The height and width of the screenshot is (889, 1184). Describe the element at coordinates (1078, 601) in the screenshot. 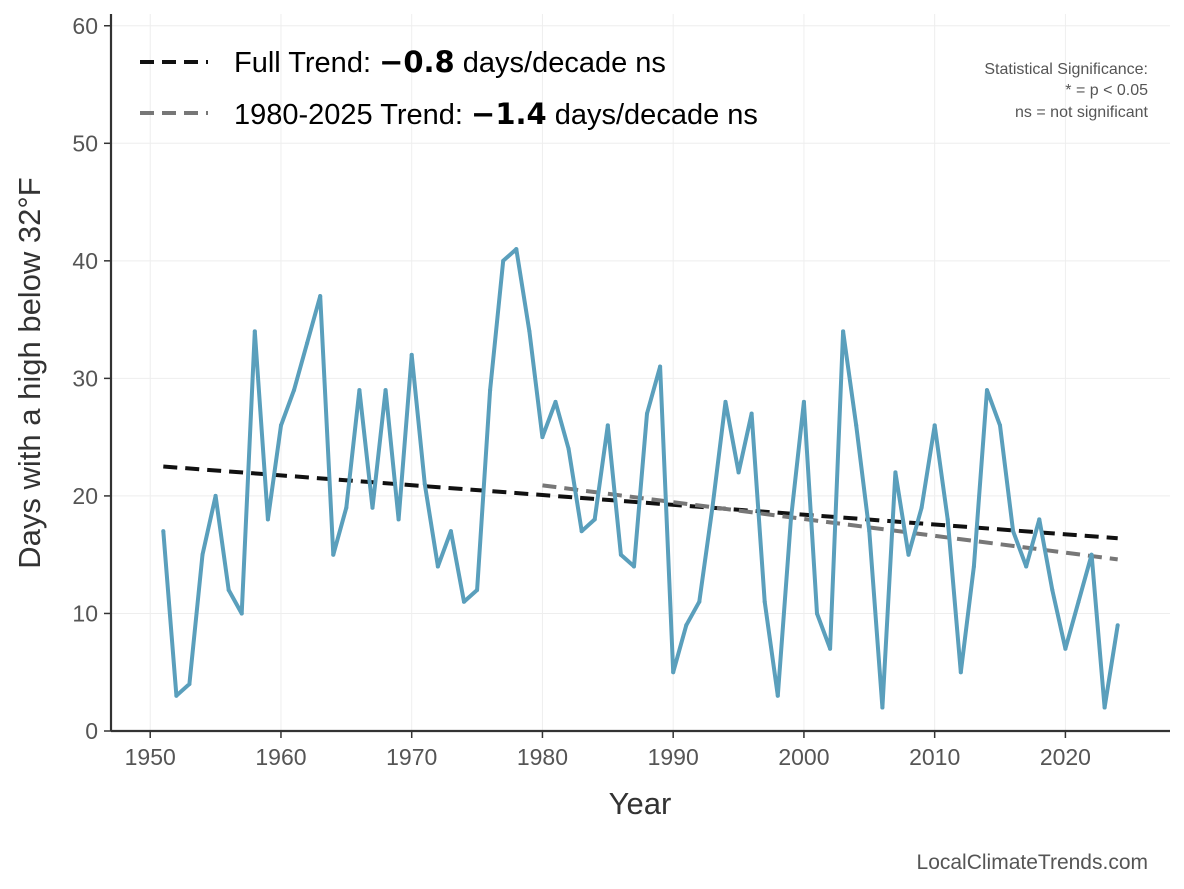

I see `data-point-2021` at that location.